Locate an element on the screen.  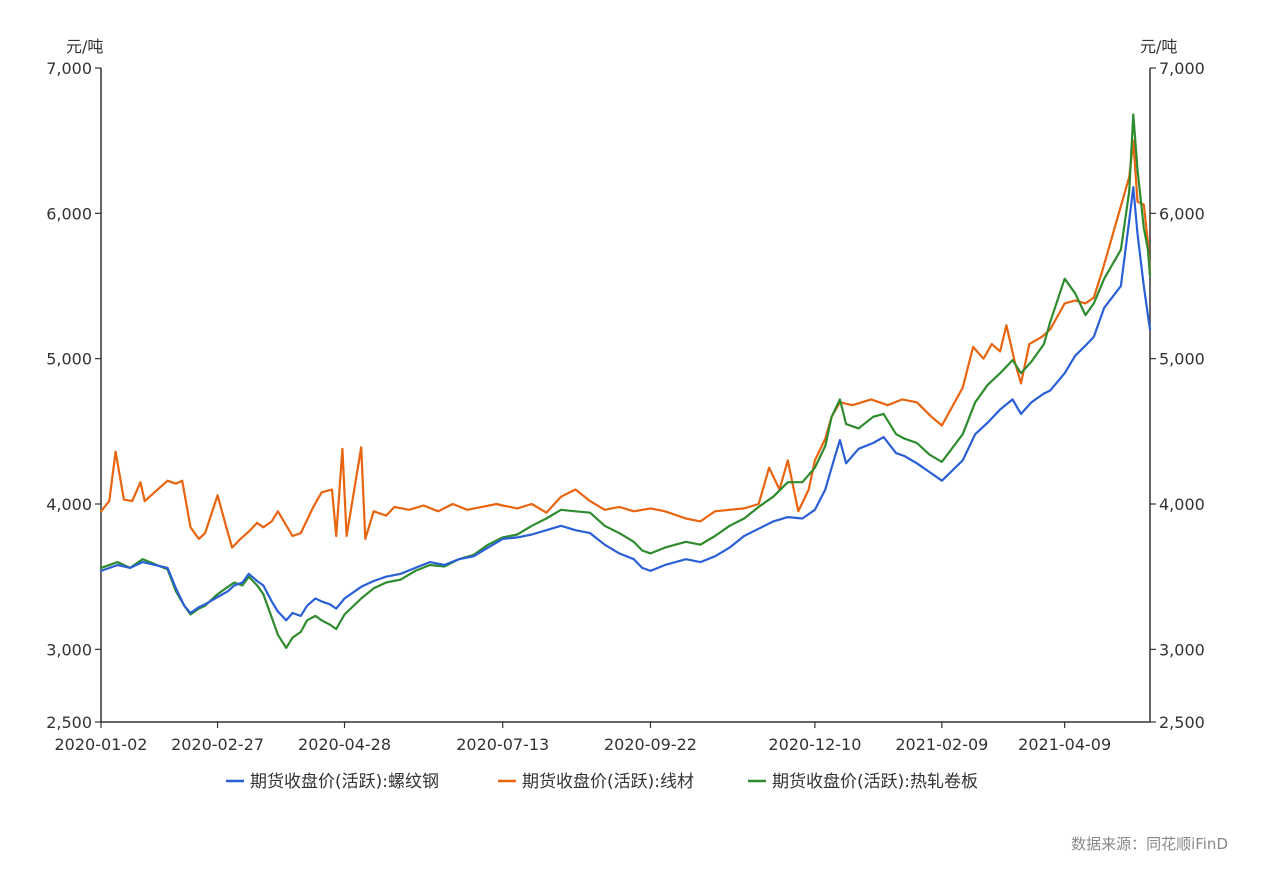
right-y-tick-label: 5,000 is located at coordinates (1182, 359).